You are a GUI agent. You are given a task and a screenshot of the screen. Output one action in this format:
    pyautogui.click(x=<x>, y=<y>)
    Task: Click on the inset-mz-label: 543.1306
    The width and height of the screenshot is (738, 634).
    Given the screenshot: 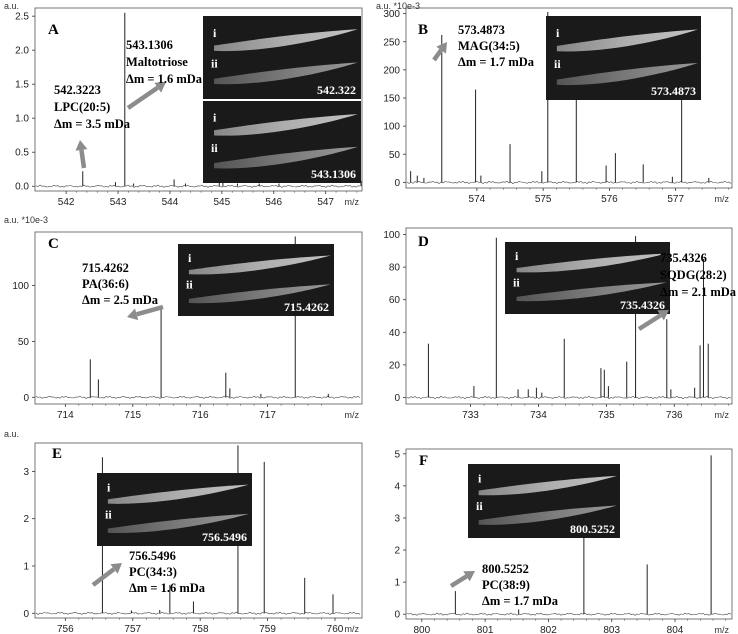 What is the action you would take?
    pyautogui.click(x=333, y=174)
    